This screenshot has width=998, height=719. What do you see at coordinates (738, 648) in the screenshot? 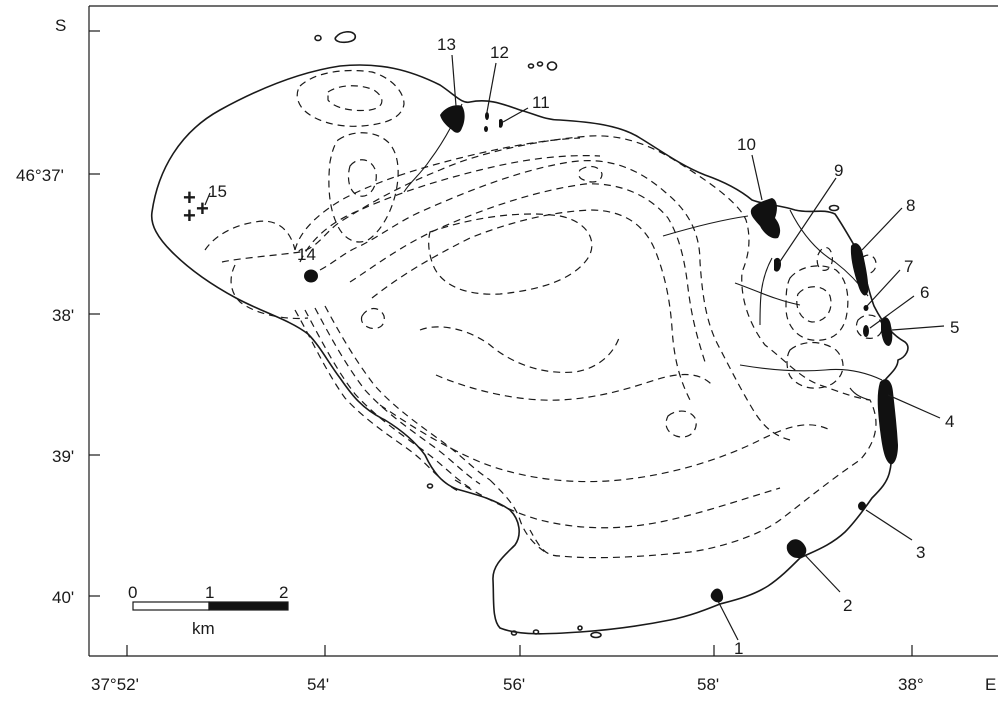
I see `site-label-1: 1` at bounding box center [738, 648].